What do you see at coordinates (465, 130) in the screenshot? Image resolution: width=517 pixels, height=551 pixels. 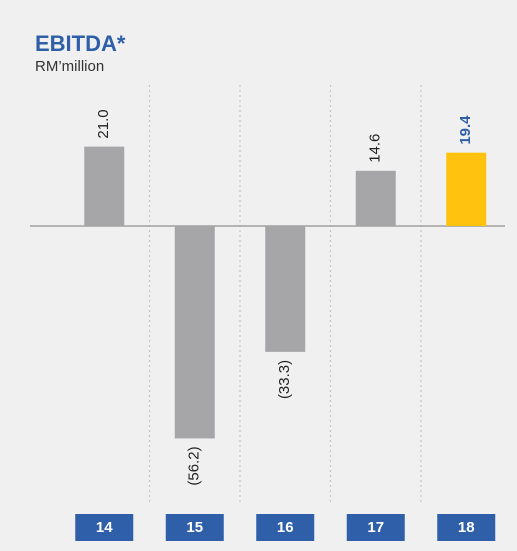 I see `value-label: 19.4` at bounding box center [465, 130].